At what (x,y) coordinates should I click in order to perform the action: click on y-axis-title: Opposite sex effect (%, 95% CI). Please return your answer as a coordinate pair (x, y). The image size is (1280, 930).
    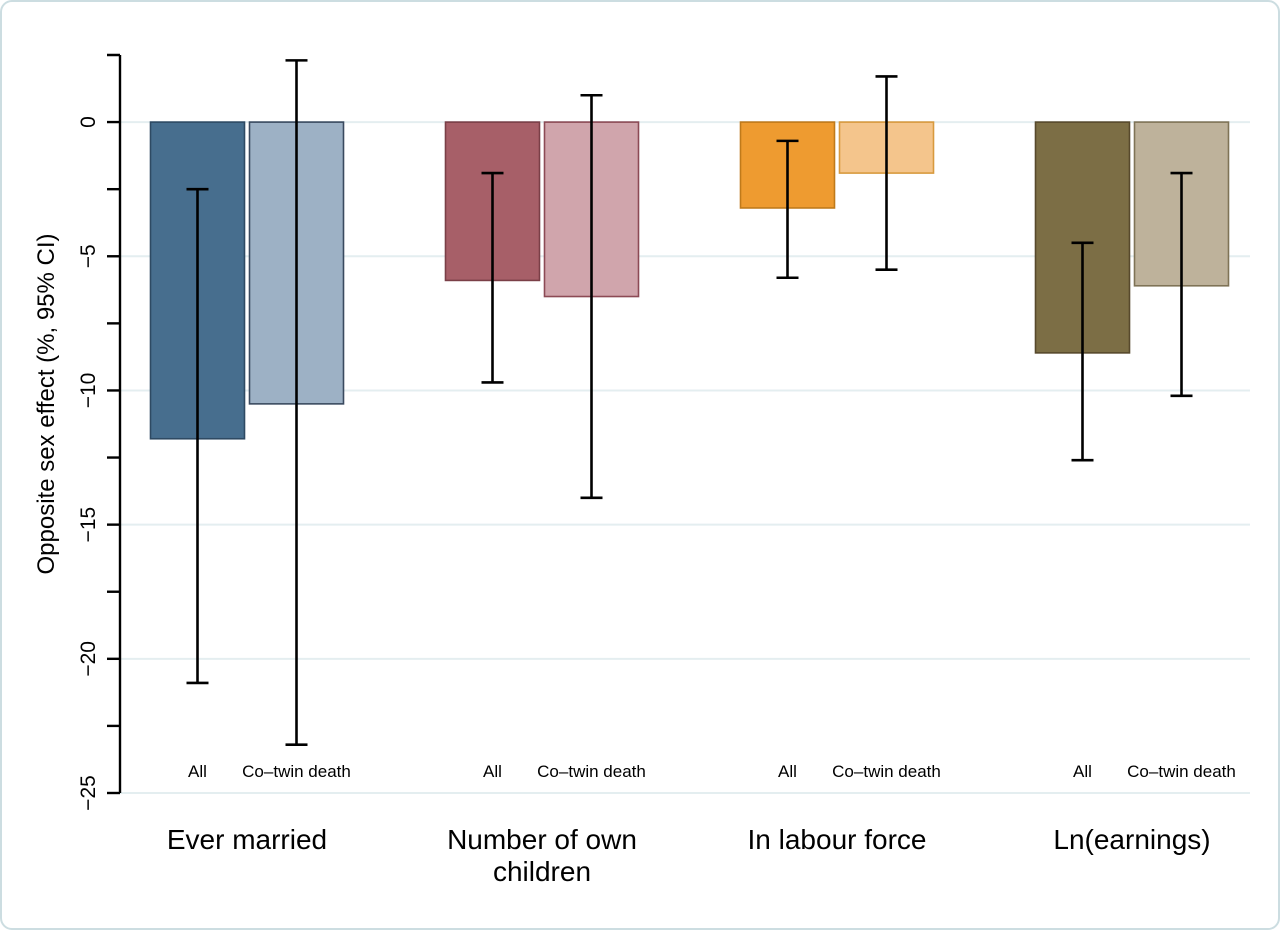
    Looking at the image, I should click on (46, 403).